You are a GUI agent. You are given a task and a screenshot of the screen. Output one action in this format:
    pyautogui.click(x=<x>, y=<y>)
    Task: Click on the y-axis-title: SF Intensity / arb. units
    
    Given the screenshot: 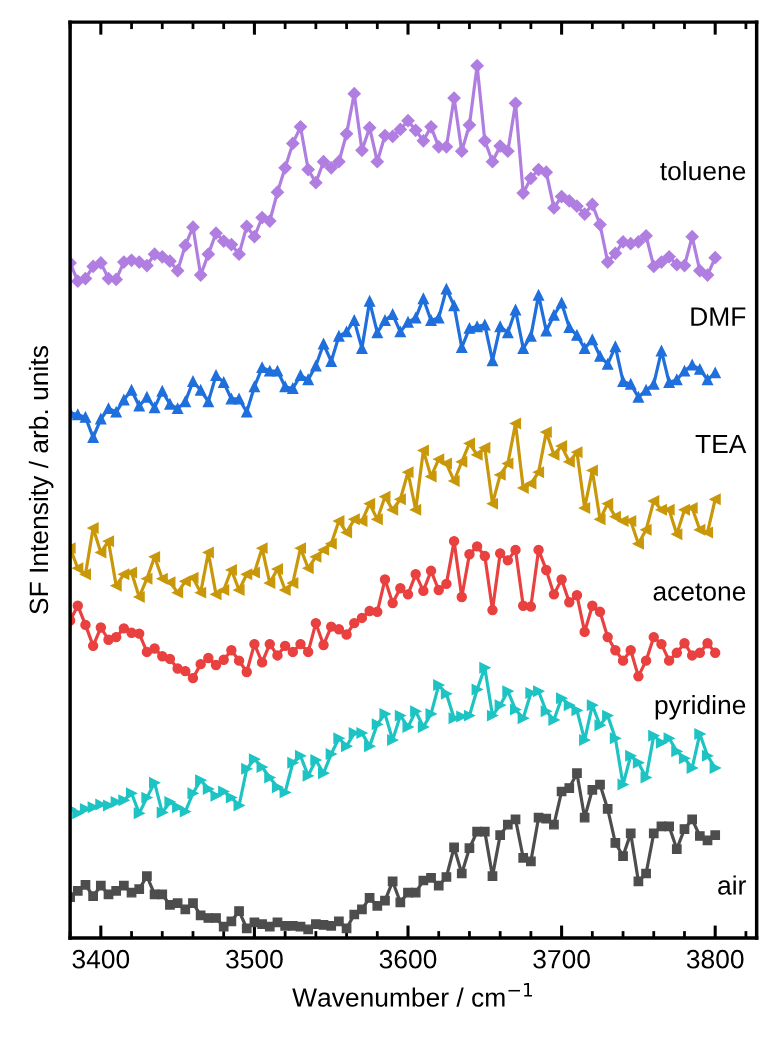 What is the action you would take?
    pyautogui.click(x=41, y=480)
    